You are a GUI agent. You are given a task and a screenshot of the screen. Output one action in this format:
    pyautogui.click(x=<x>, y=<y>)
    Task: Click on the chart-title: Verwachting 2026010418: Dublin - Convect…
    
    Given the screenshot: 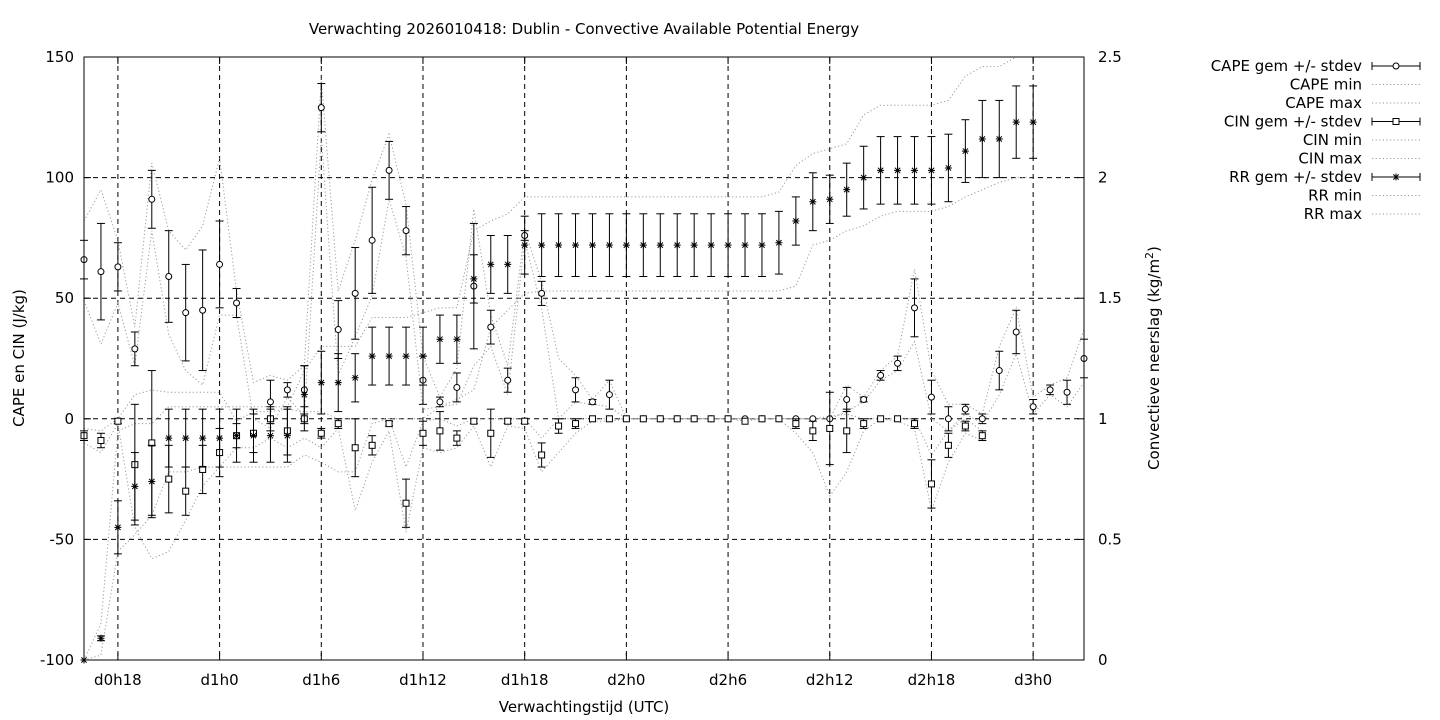 What is the action you would take?
    pyautogui.click(x=584, y=29)
    